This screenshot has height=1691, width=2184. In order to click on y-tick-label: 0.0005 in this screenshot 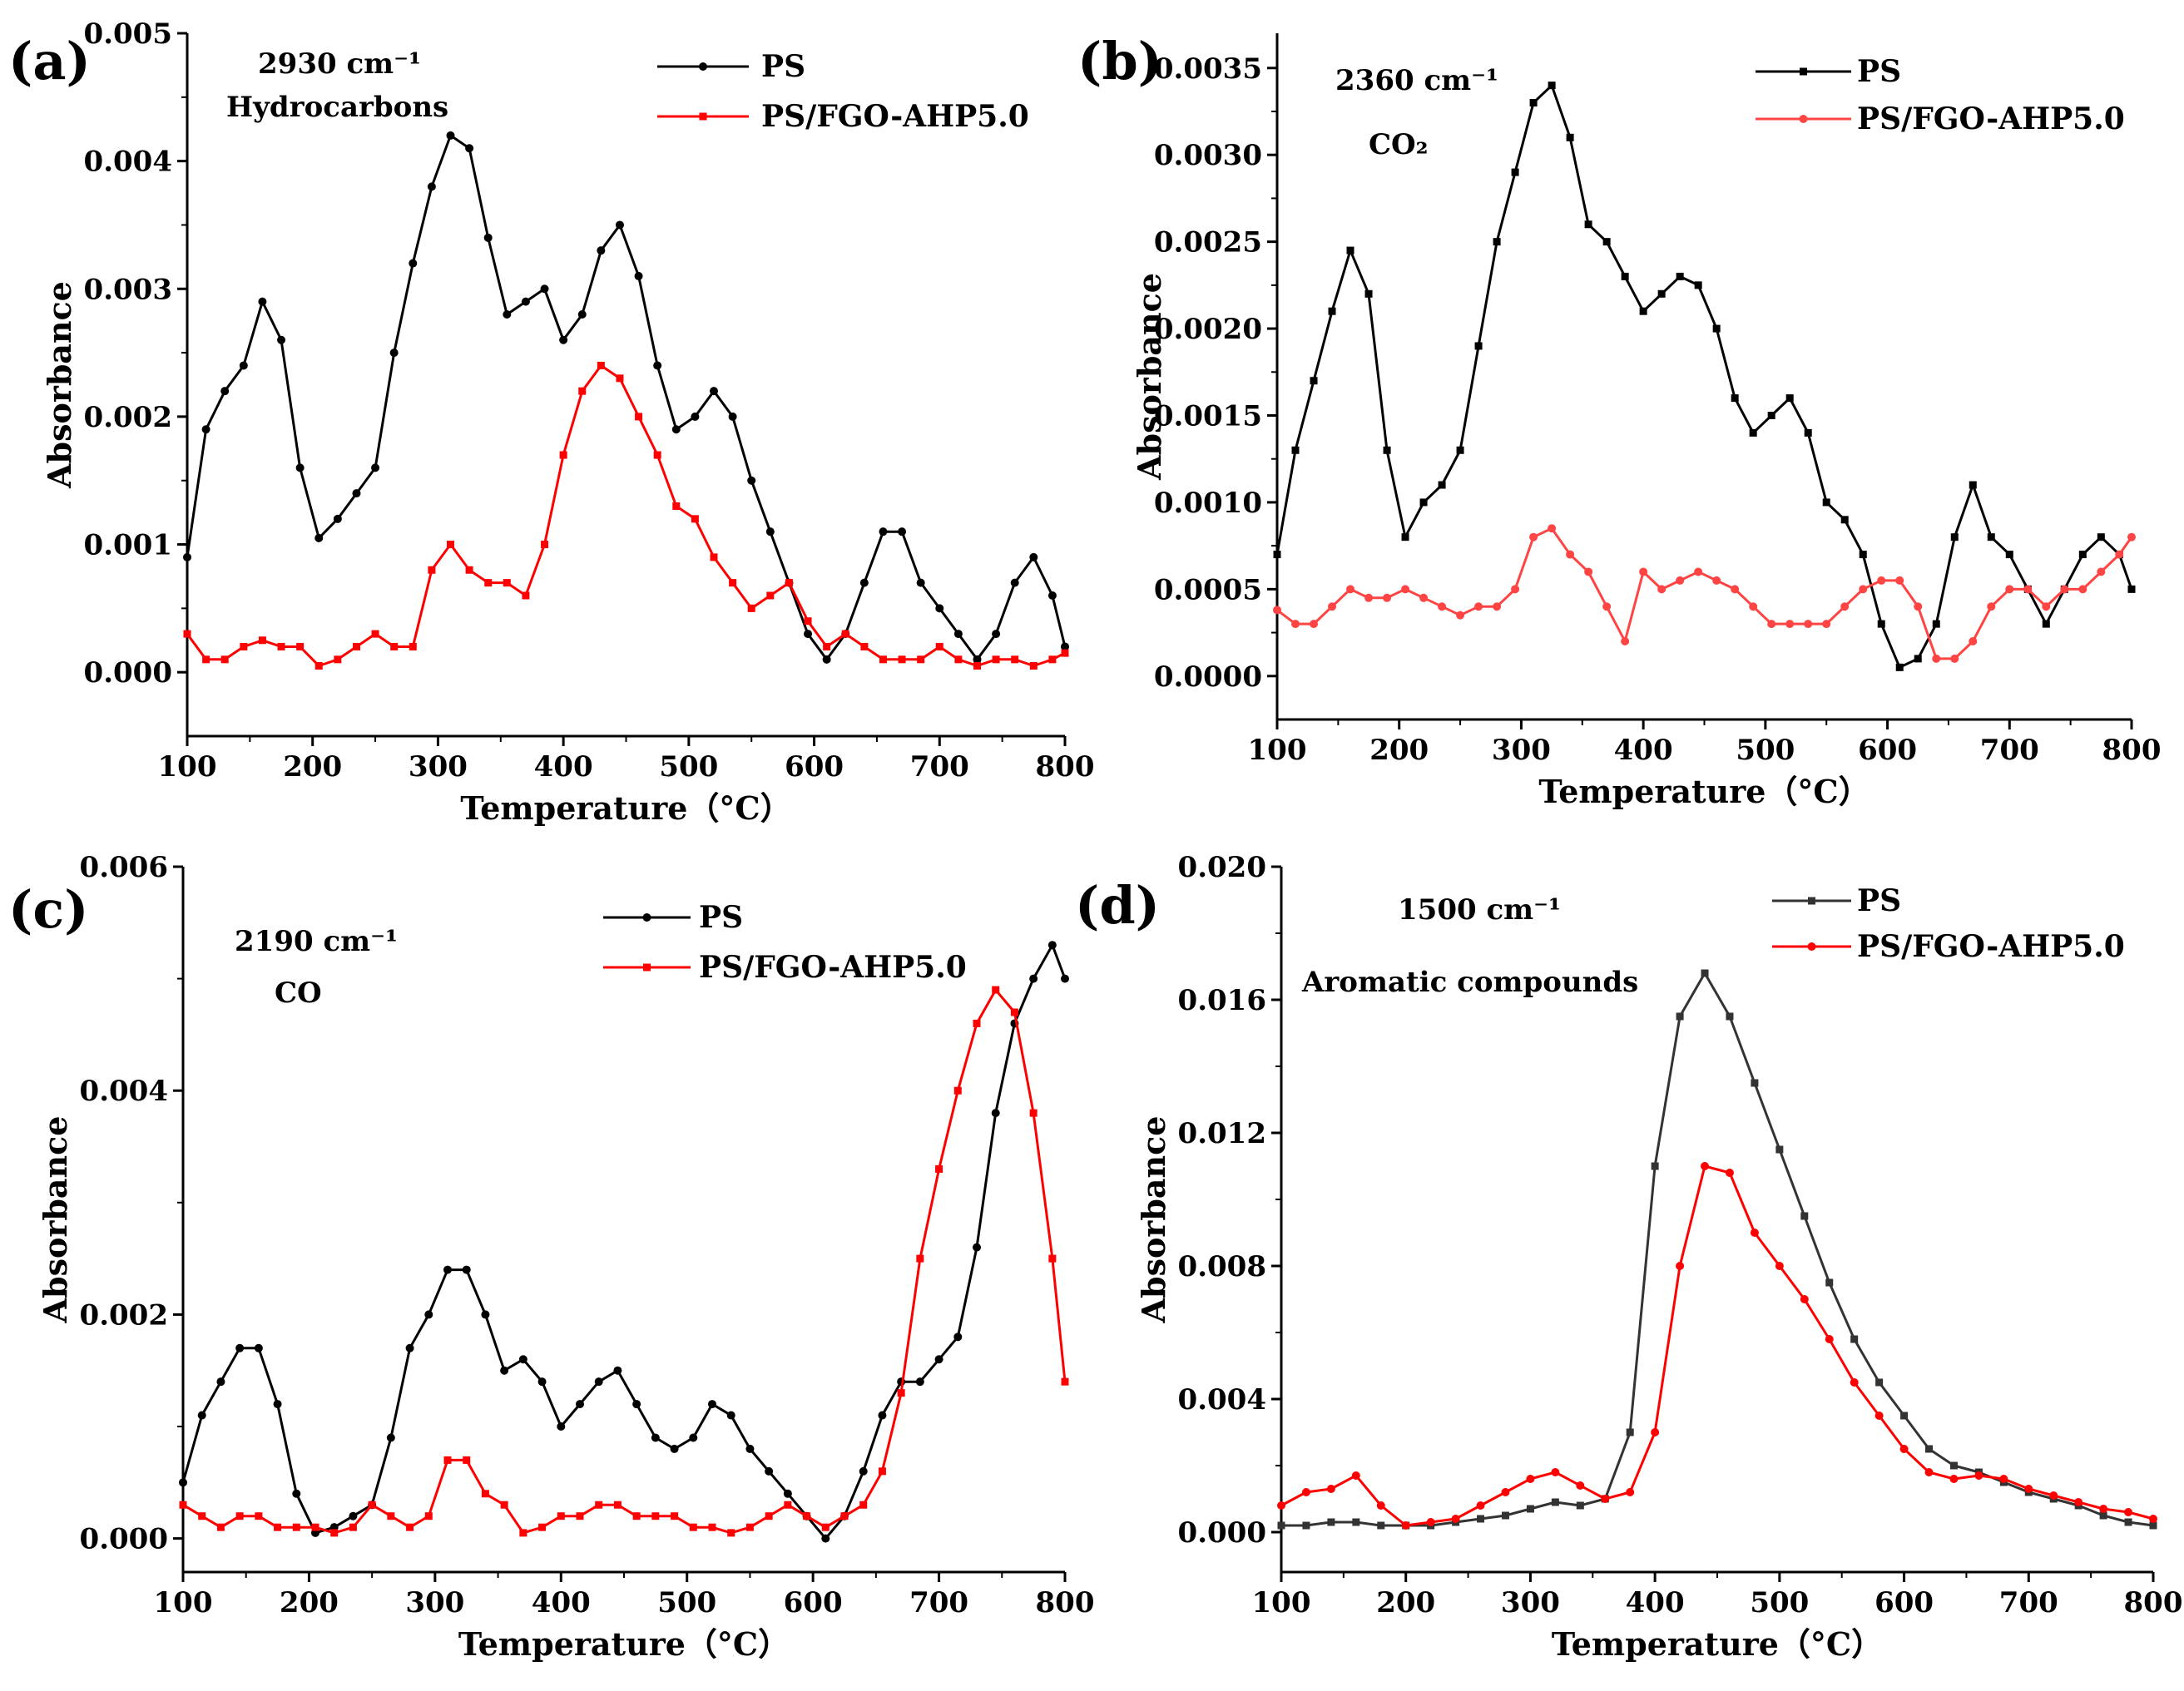, I will do `click(1208, 589)`.